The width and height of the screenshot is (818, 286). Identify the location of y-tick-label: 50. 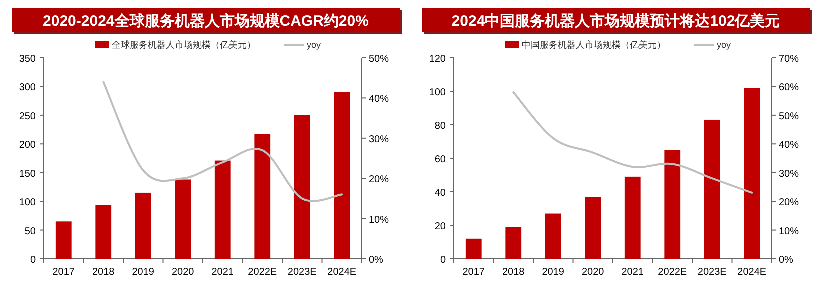
(30, 232).